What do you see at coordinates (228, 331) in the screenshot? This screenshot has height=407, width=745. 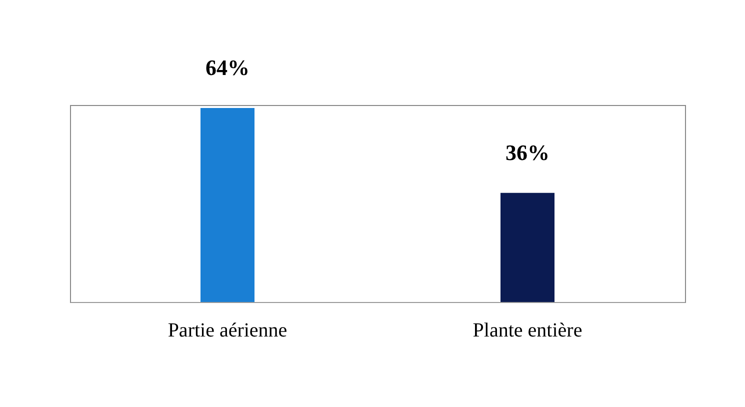 I see `x-tick-label: Partie aérienne` at bounding box center [228, 331].